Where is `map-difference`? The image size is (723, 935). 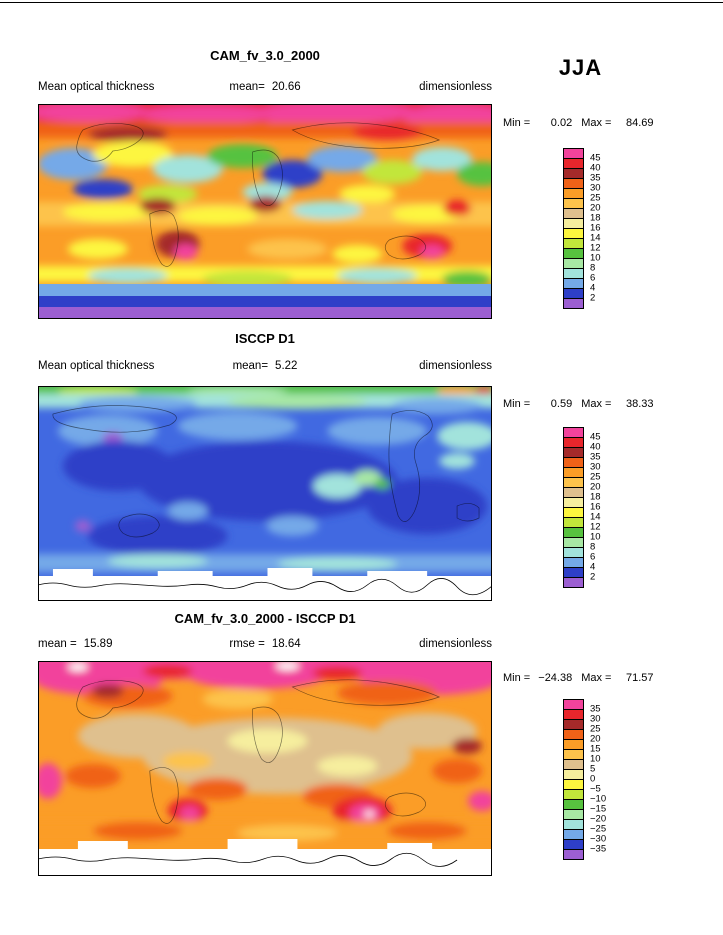
map-difference is located at coordinates (265, 768).